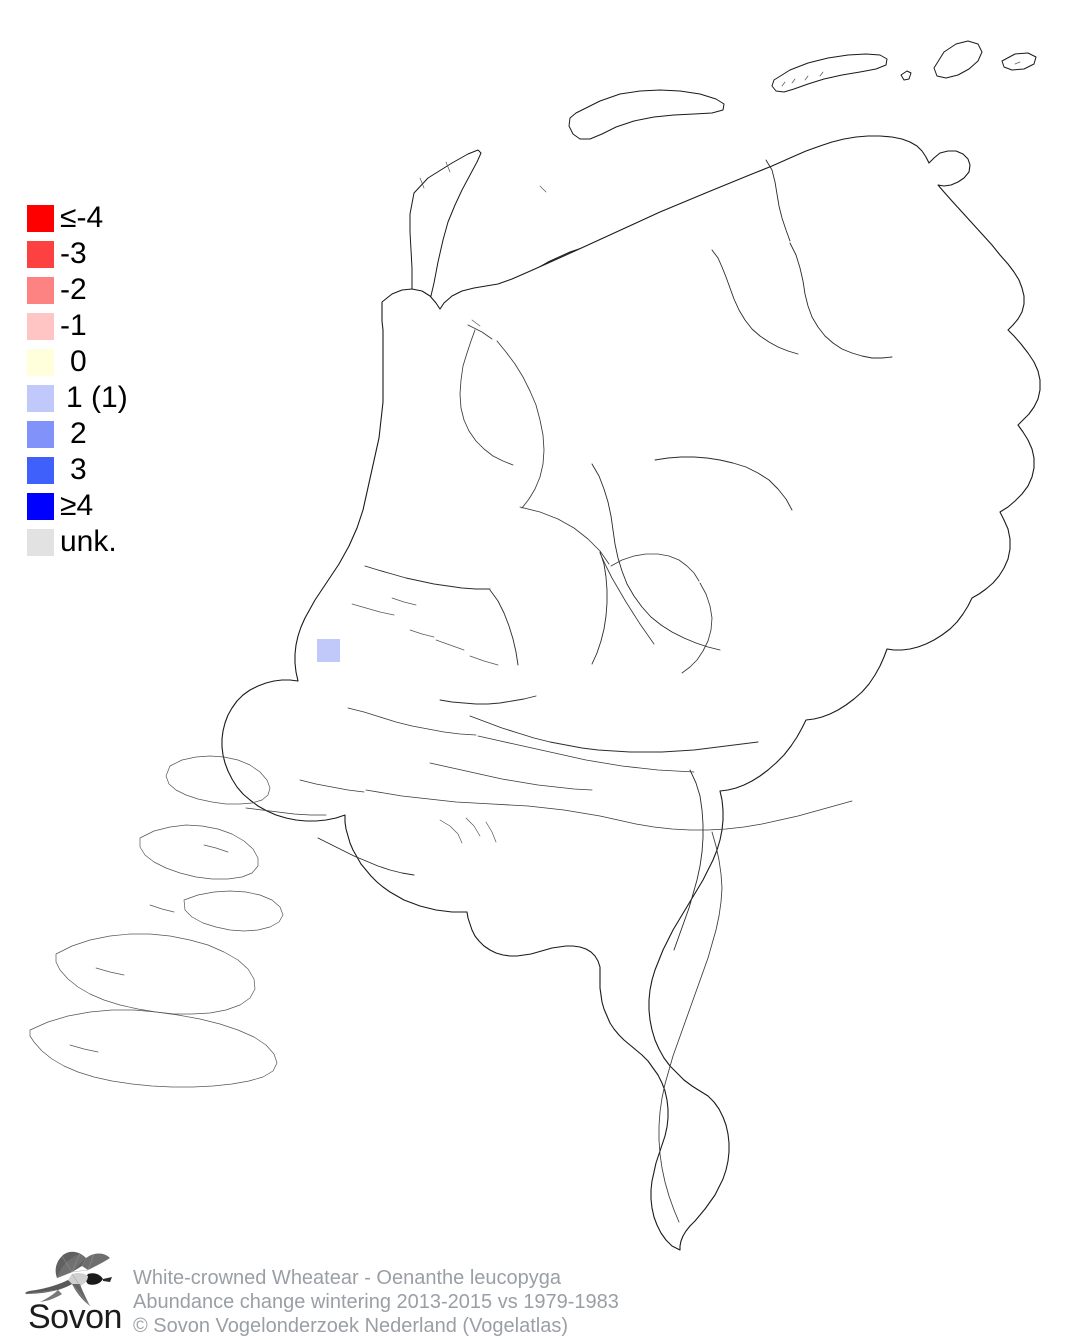  Describe the element at coordinates (107, 470) in the screenshot. I see `legend-item: 3` at that location.